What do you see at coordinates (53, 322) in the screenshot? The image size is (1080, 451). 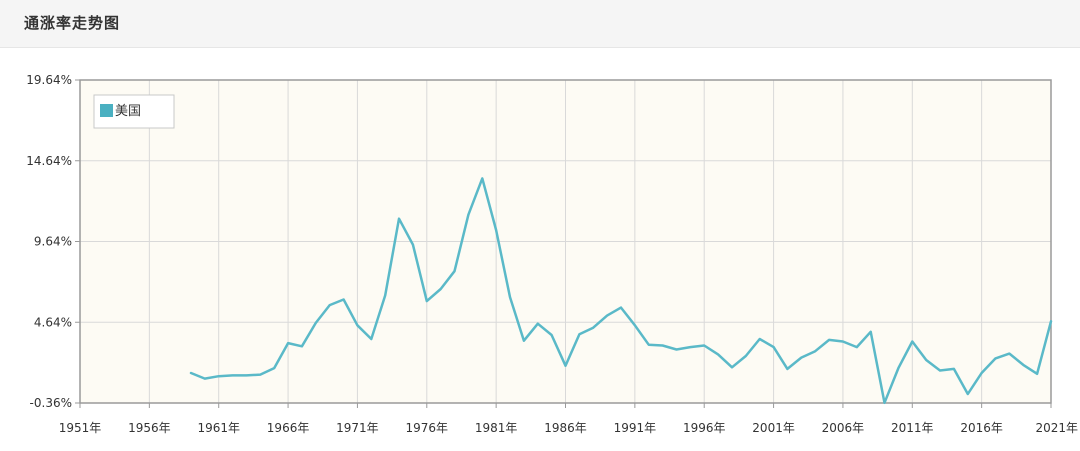 I see `y-tick-label: 4.64%` at bounding box center [53, 322].